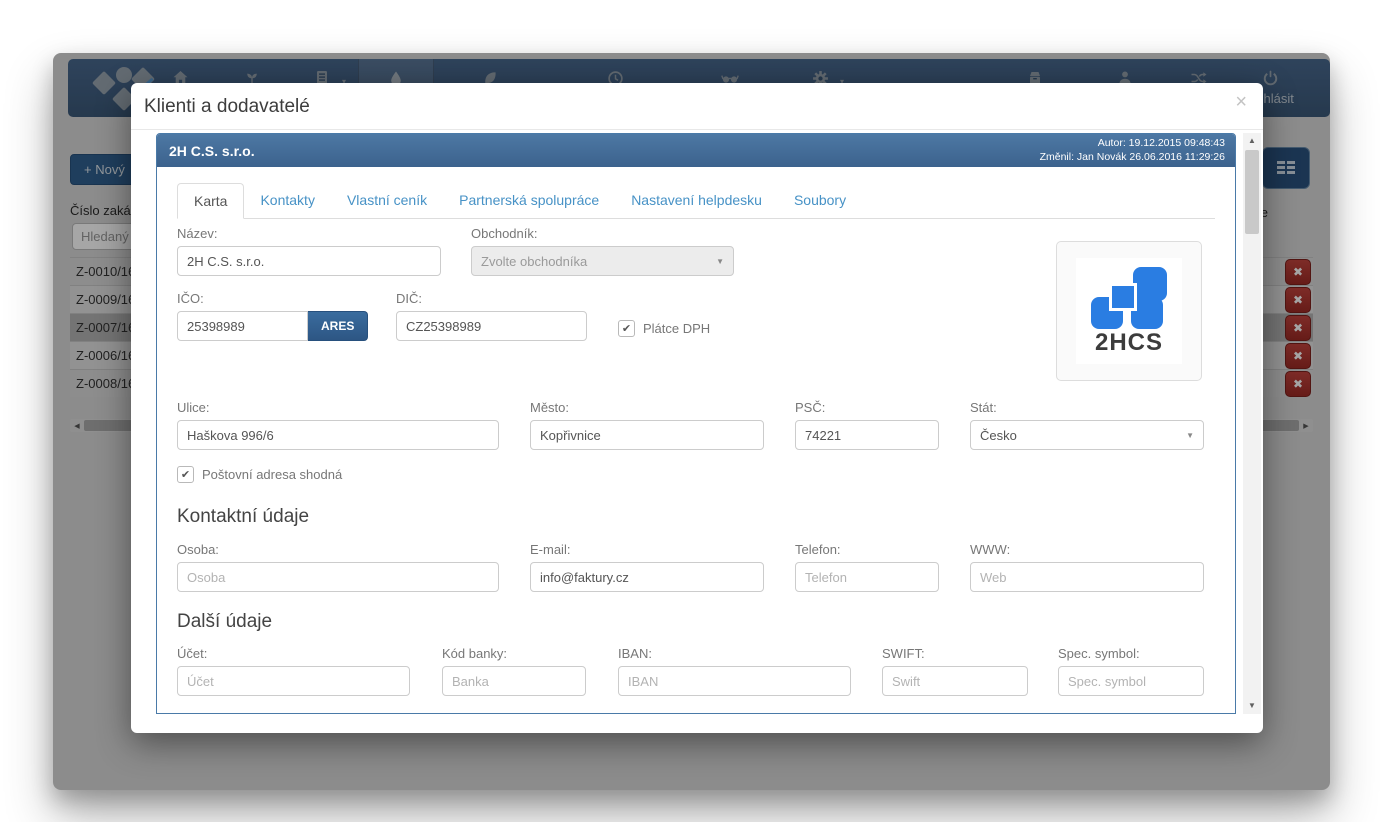 This screenshot has width=1381, height=822. Describe the element at coordinates (180, 88) in the screenshot. I see `nav-home` at that location.